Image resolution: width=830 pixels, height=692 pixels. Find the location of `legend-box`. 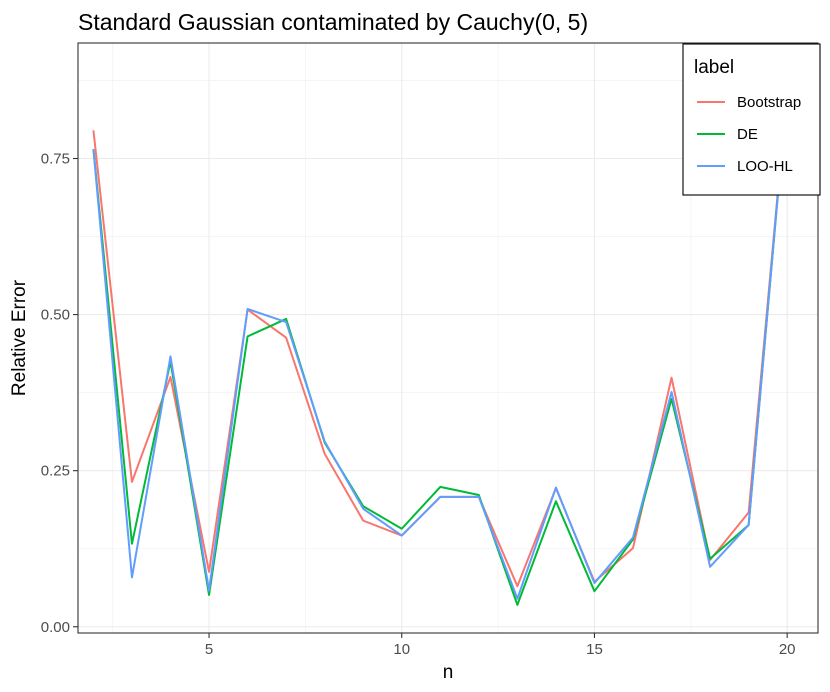

legend-box is located at coordinates (751, 119).